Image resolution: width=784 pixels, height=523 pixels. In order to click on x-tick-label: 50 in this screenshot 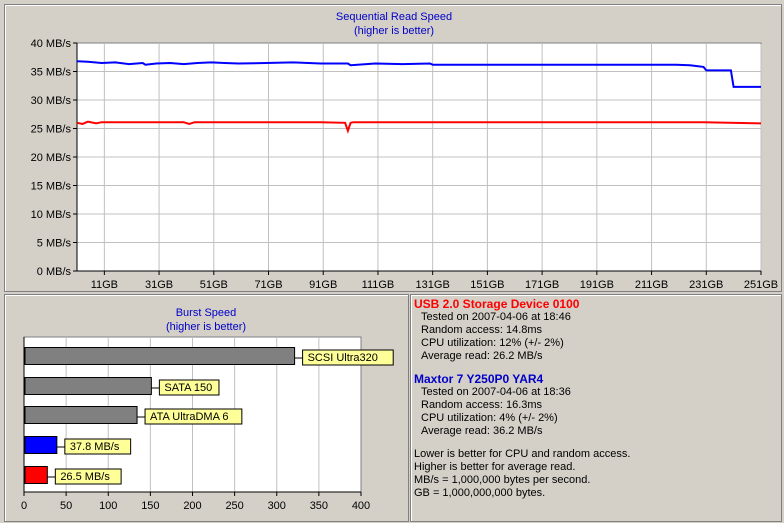, I will do `click(66, 506)`.